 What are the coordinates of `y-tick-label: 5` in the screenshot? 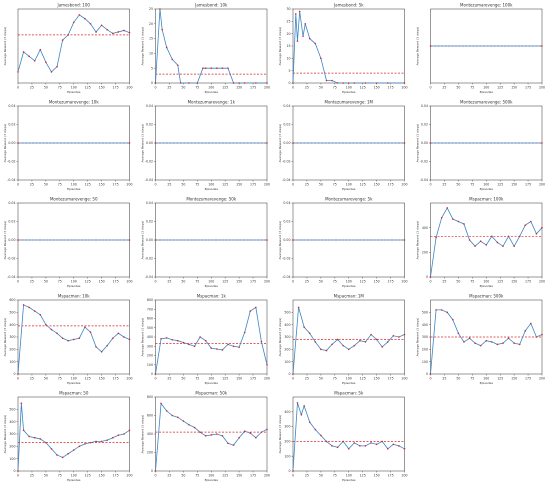 It's located at (152, 68).